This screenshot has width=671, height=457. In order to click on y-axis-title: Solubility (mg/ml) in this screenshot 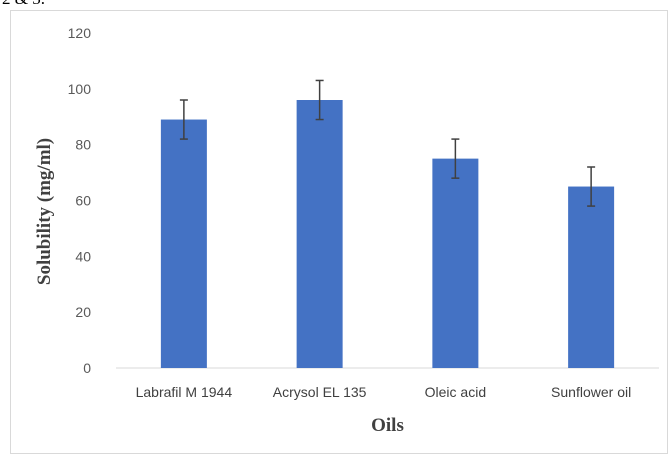, I will do `click(44, 211)`.